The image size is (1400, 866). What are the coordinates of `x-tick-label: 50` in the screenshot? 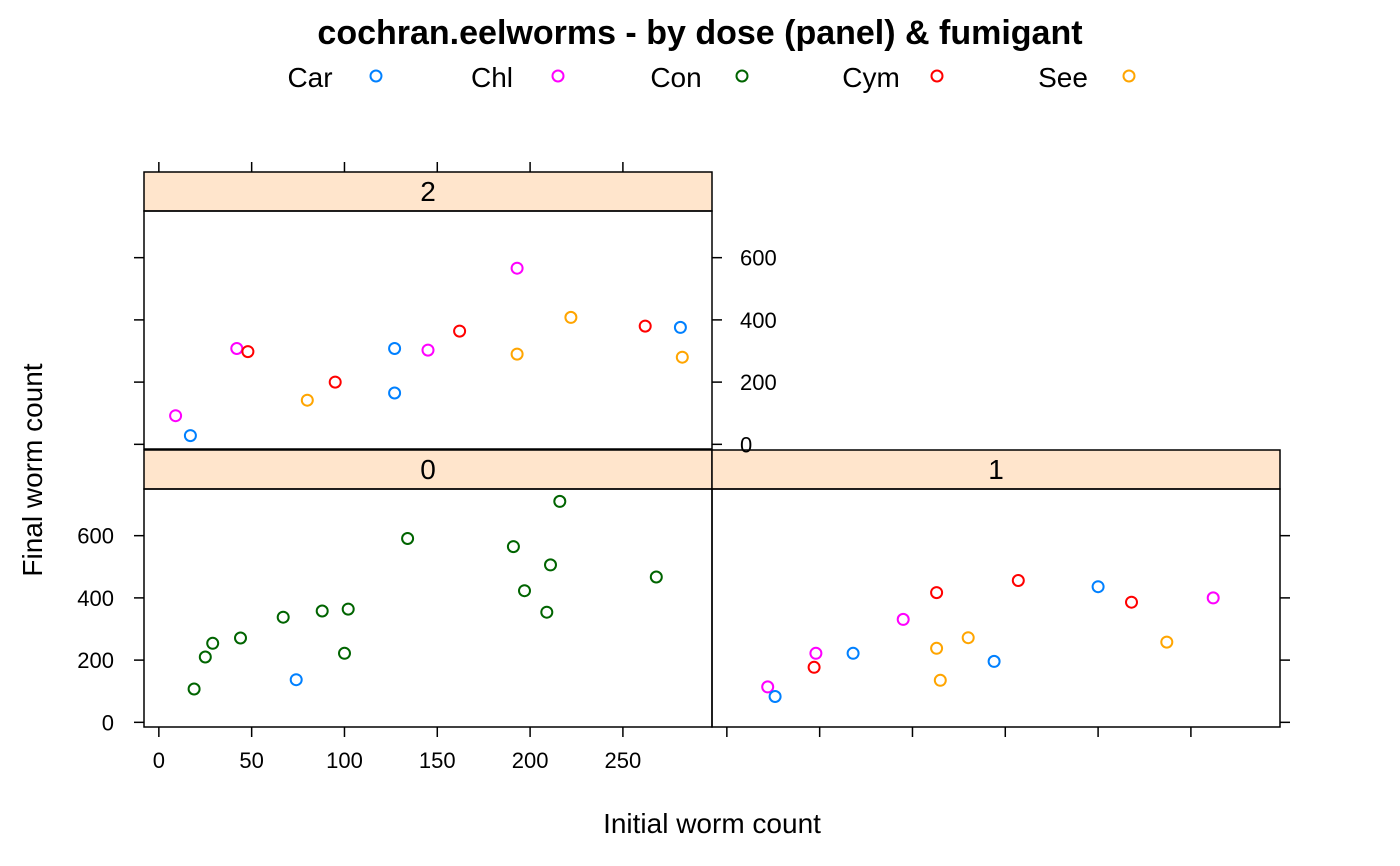 It's located at (251, 760).